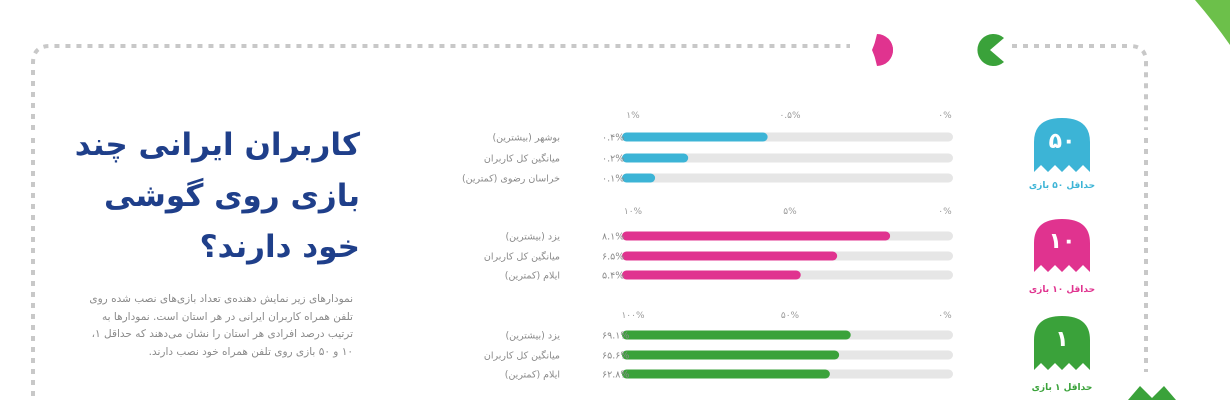 The height and width of the screenshot is (400, 1230). I want to click on tick-label: ۰.۵%, so click(790, 116).